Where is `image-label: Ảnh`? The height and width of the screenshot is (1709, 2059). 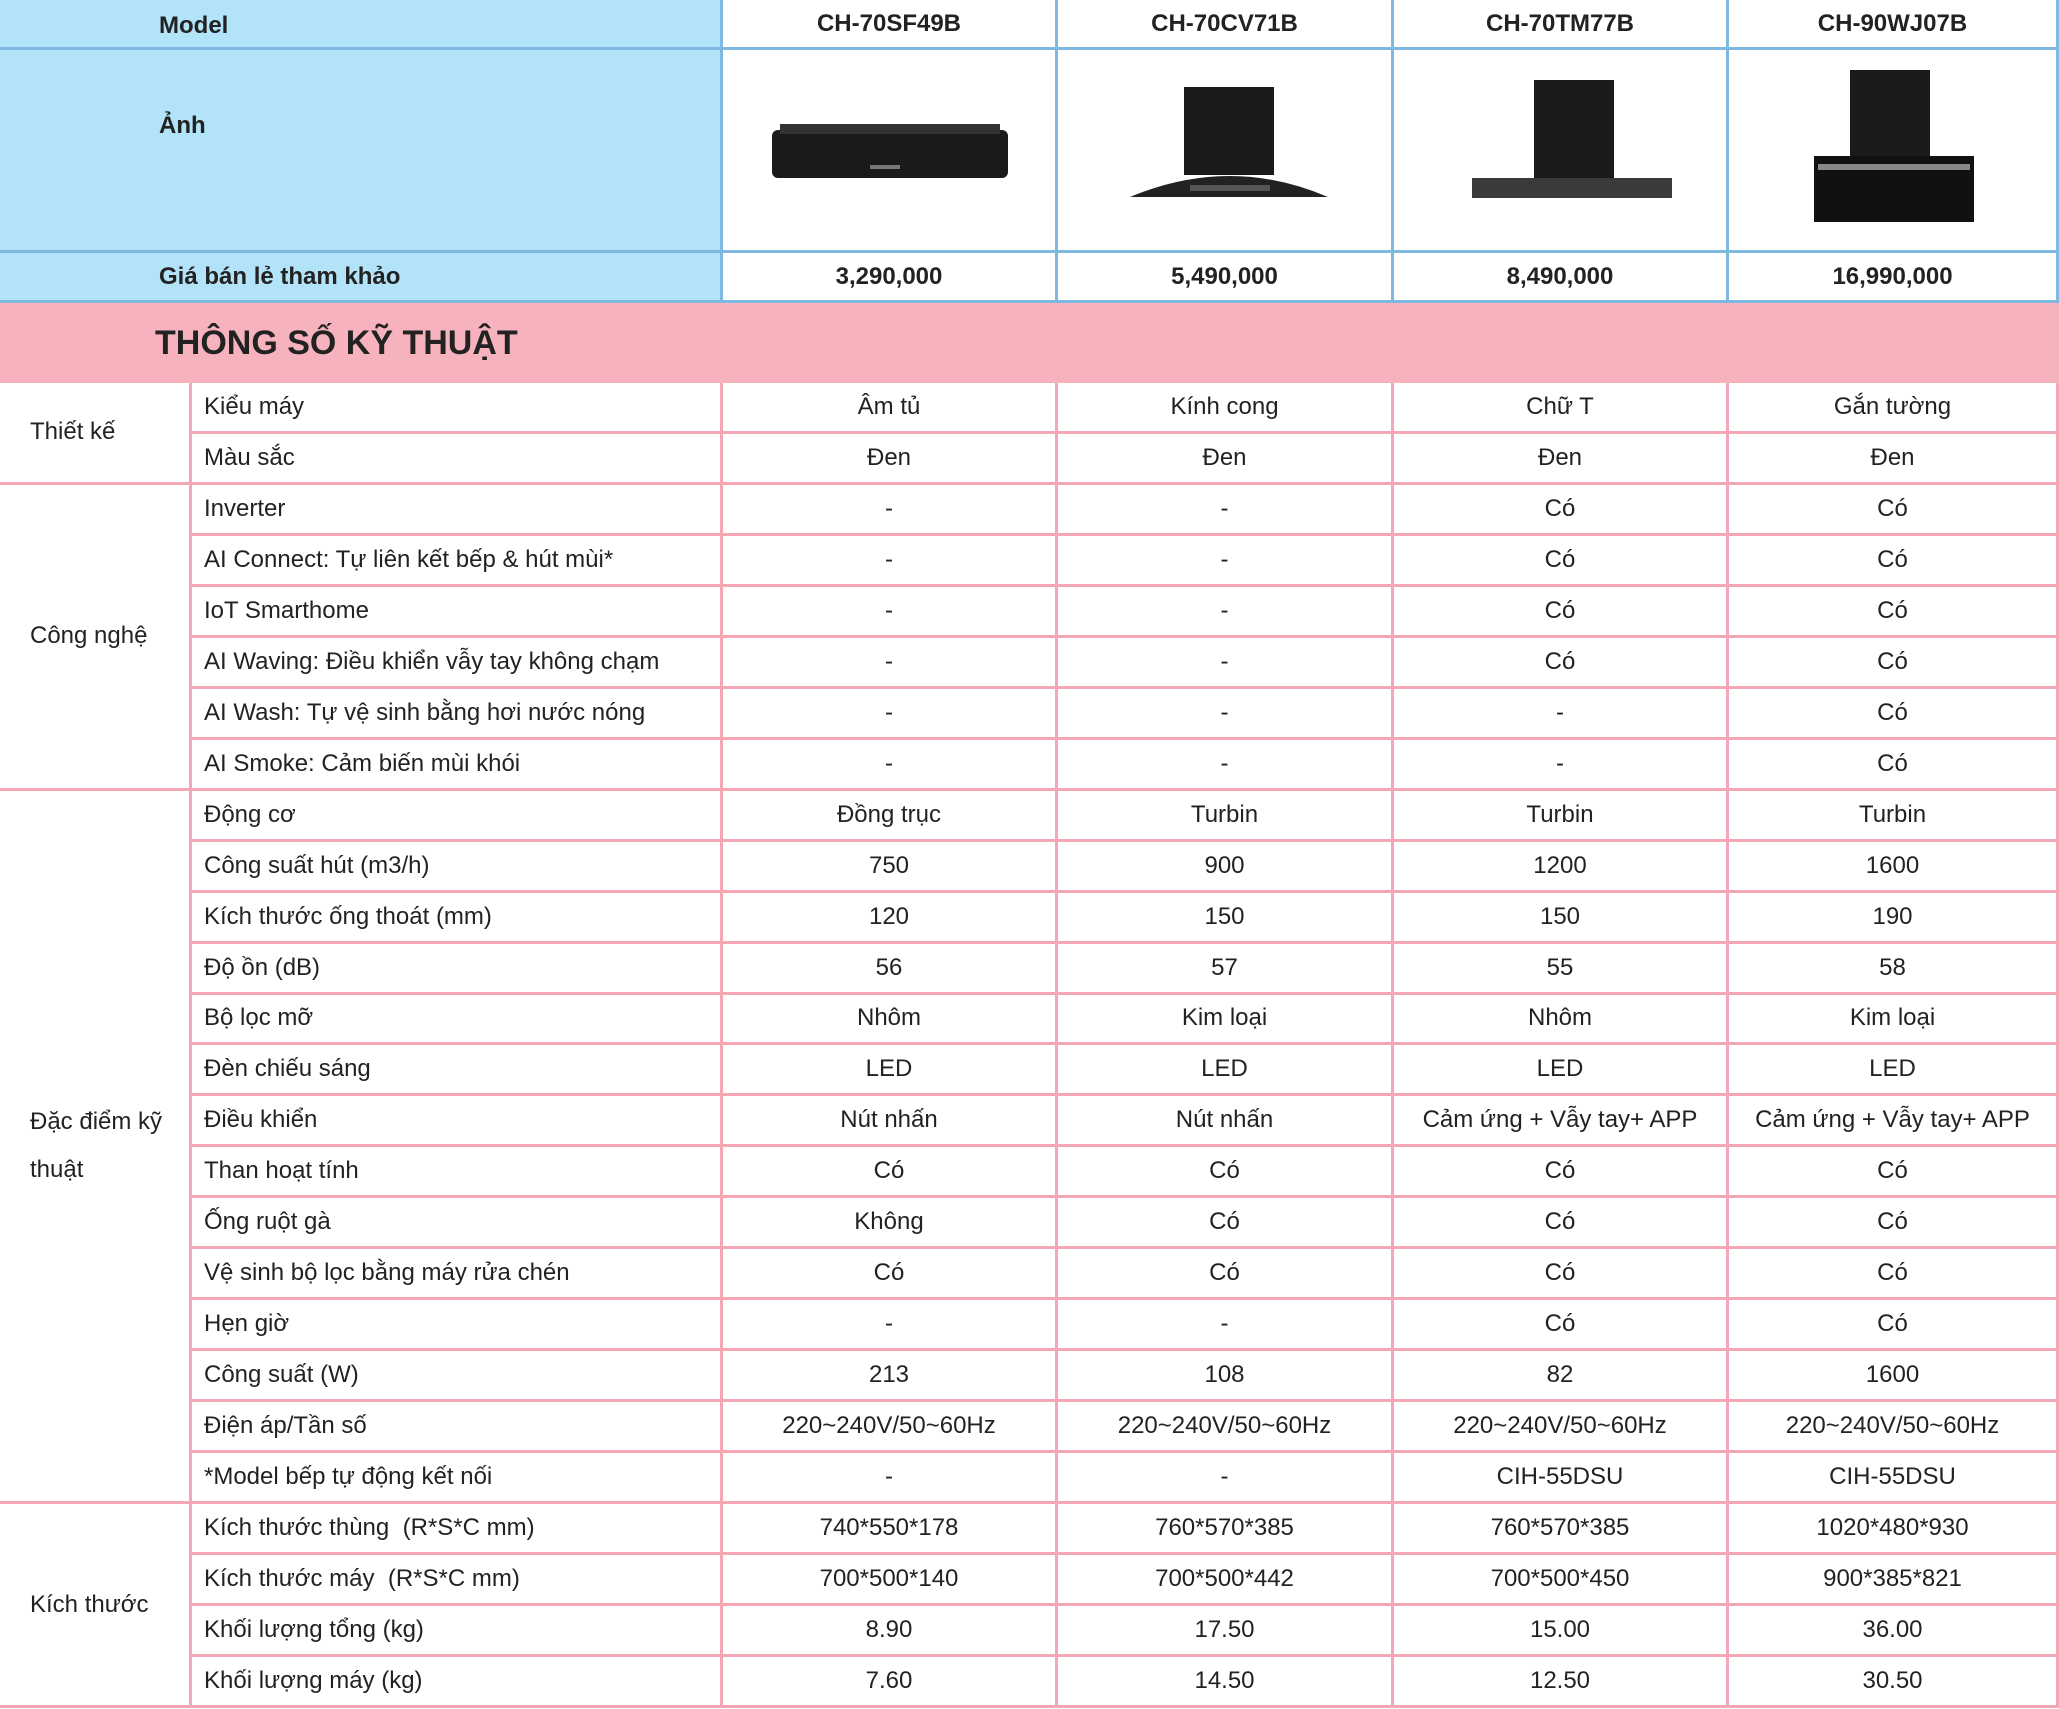 image-label: Ảnh is located at coordinates (361, 151).